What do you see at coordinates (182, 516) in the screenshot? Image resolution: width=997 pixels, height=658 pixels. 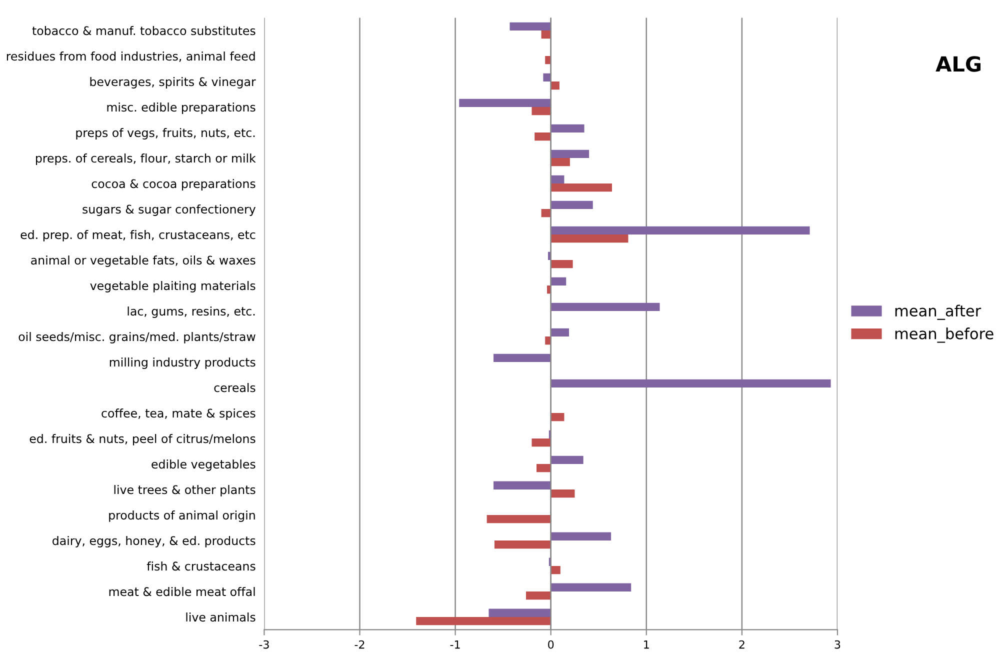 I see `y-tick-label: products of animal origin` at bounding box center [182, 516].